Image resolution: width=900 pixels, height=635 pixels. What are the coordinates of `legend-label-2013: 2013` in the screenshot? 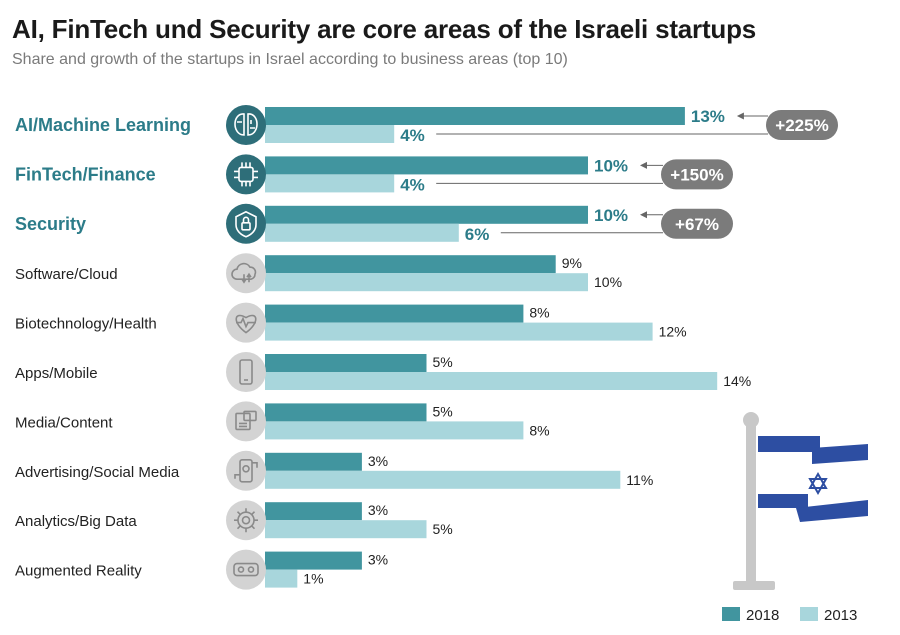 It's located at (840, 615).